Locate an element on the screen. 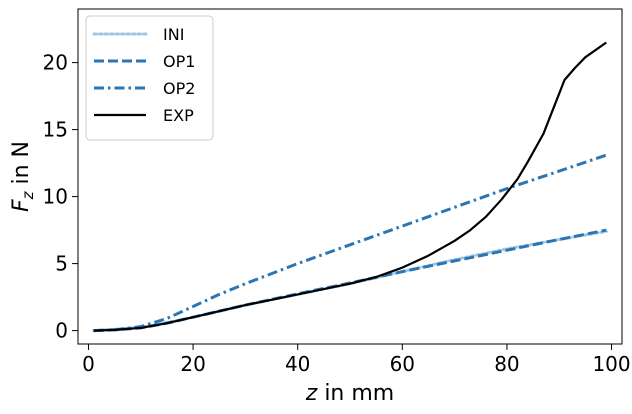 The image size is (632, 414). x-tick-label: 100 is located at coordinates (611, 364).